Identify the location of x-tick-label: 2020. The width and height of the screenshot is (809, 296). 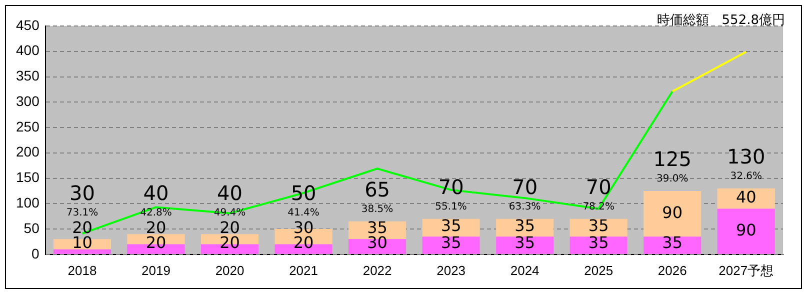
(229, 270).